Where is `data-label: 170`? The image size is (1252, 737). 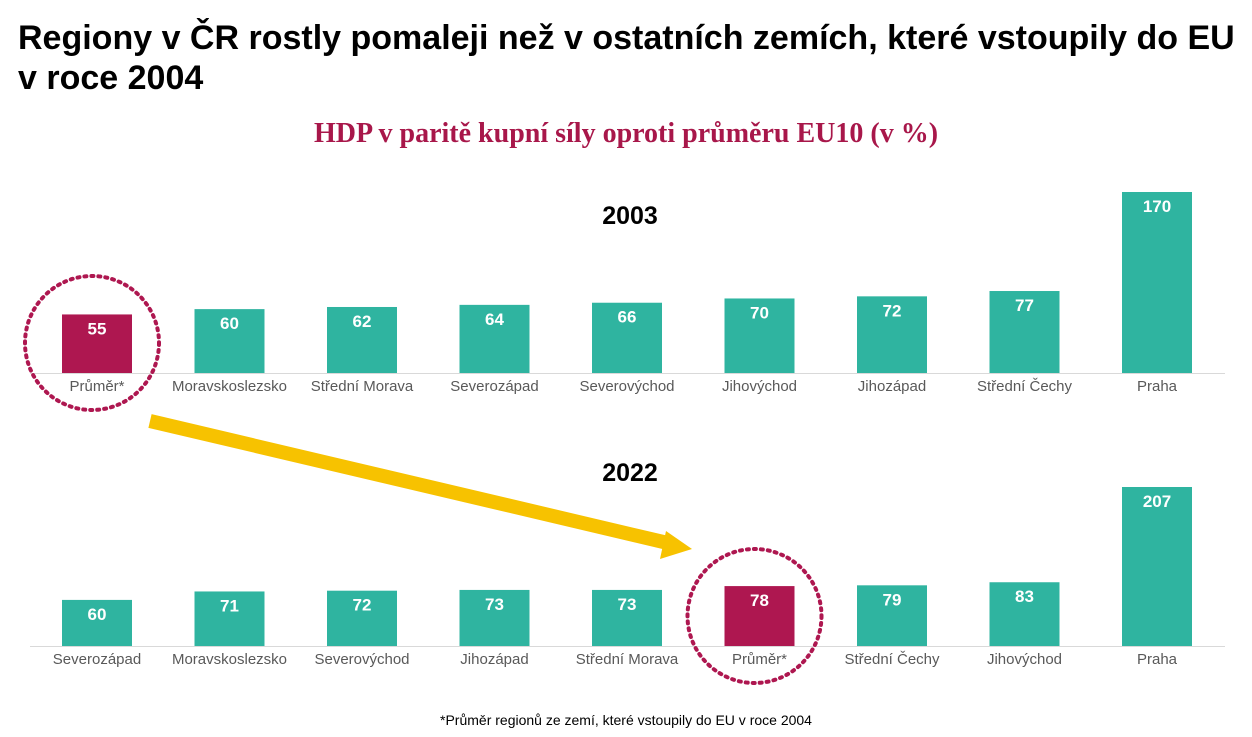
data-label: 170 is located at coordinates (1157, 206).